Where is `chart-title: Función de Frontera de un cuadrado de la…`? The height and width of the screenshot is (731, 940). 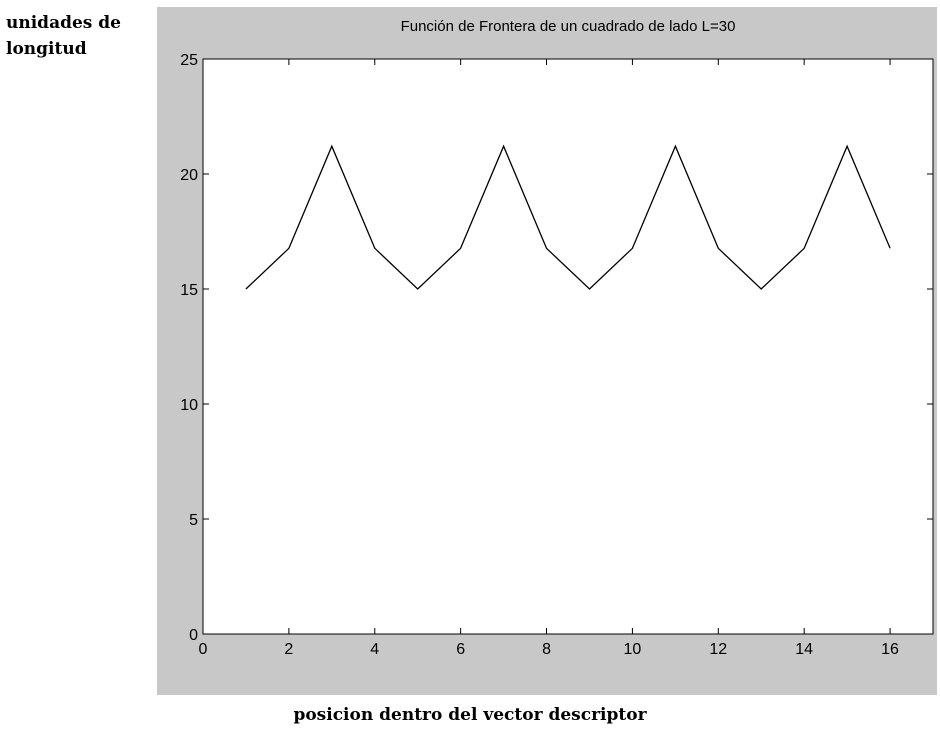 chart-title: Función de Frontera de un cuadrado de la… is located at coordinates (568, 26).